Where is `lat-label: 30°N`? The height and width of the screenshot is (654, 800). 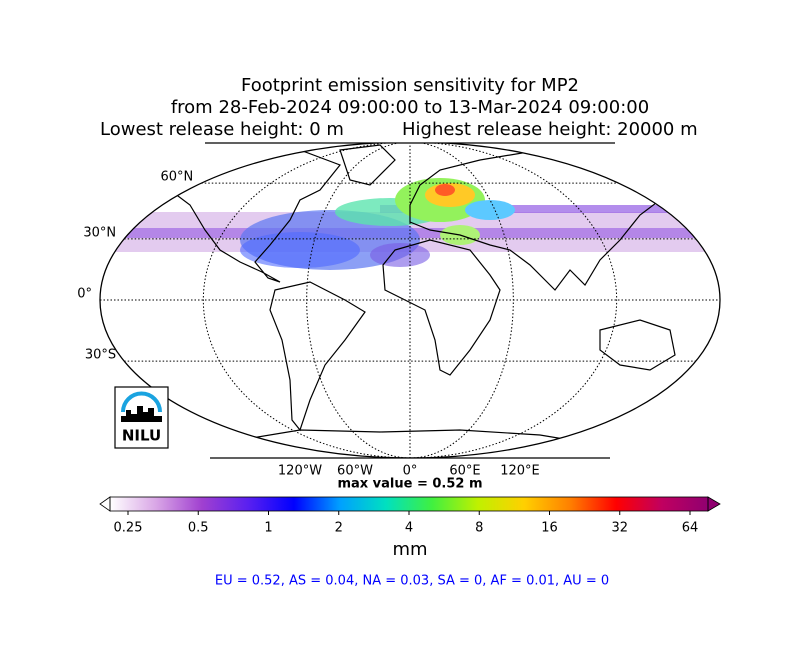
lat-label: 30°N is located at coordinates (99, 232).